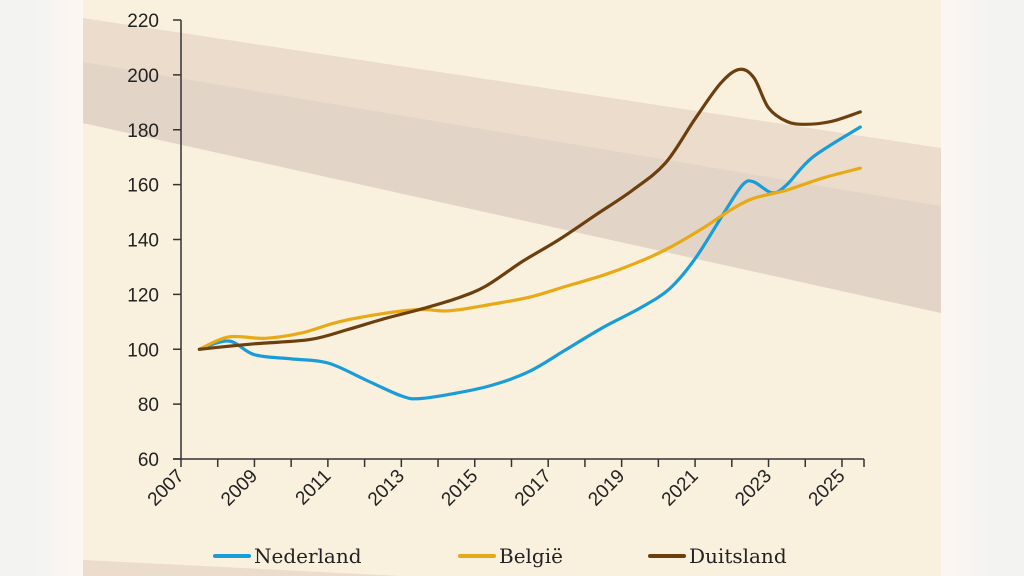  I want to click on x-tick-label: 2011, so click(314, 488).